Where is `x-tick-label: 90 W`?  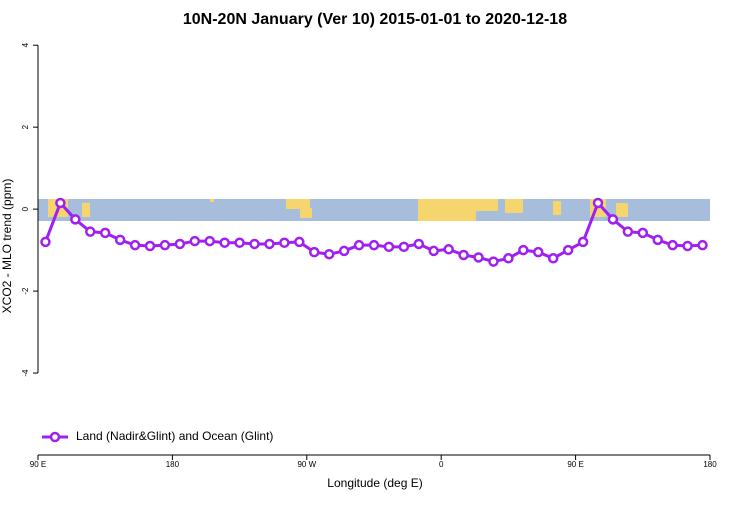
x-tick-label: 90 W is located at coordinates (306, 464).